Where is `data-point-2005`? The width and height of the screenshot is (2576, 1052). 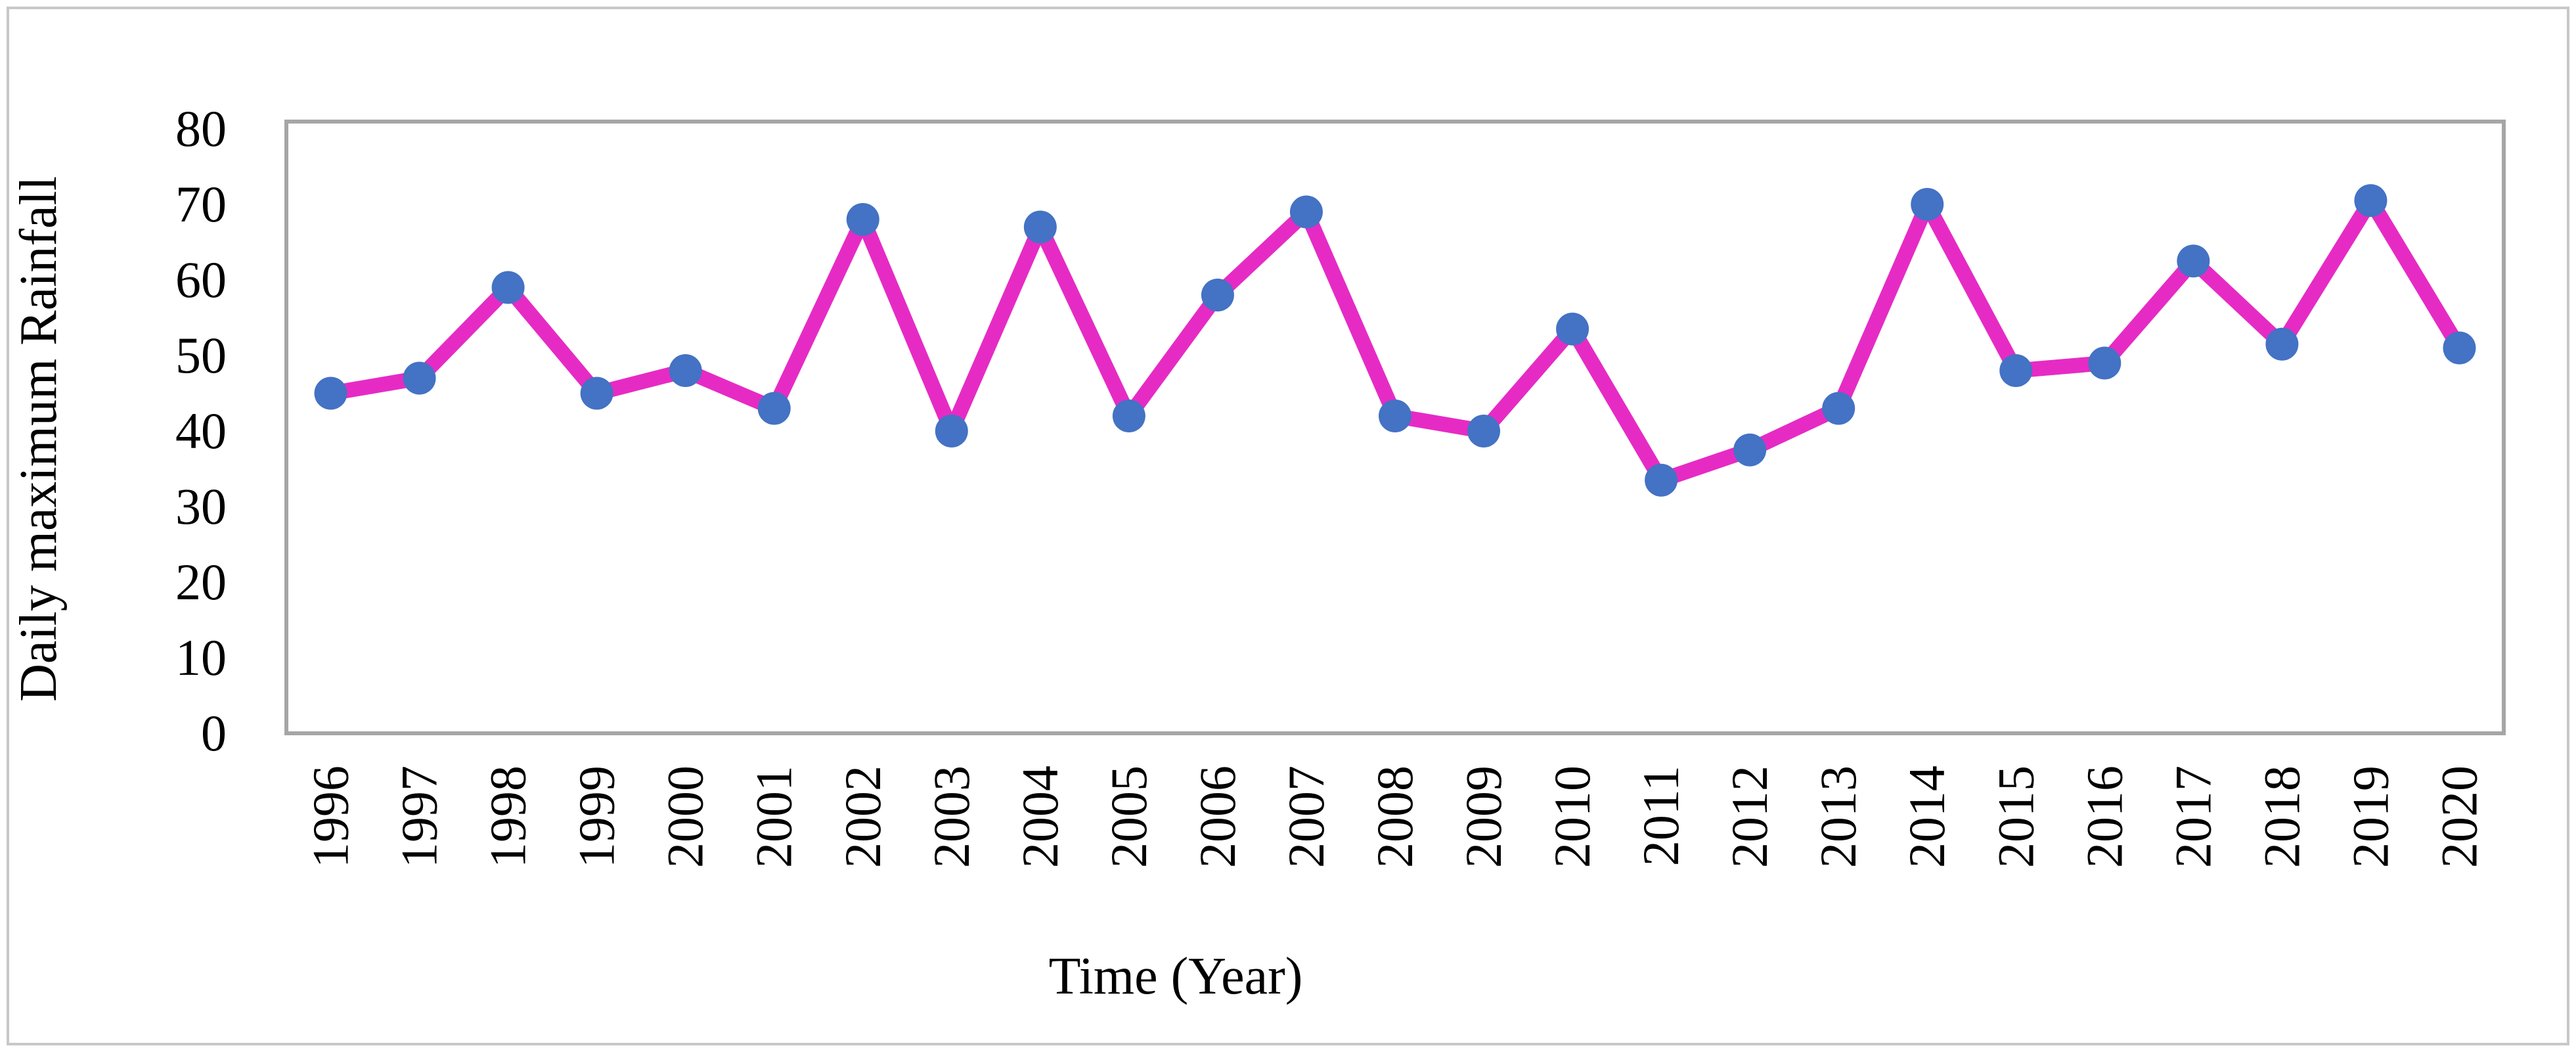 data-point-2005 is located at coordinates (1128, 416).